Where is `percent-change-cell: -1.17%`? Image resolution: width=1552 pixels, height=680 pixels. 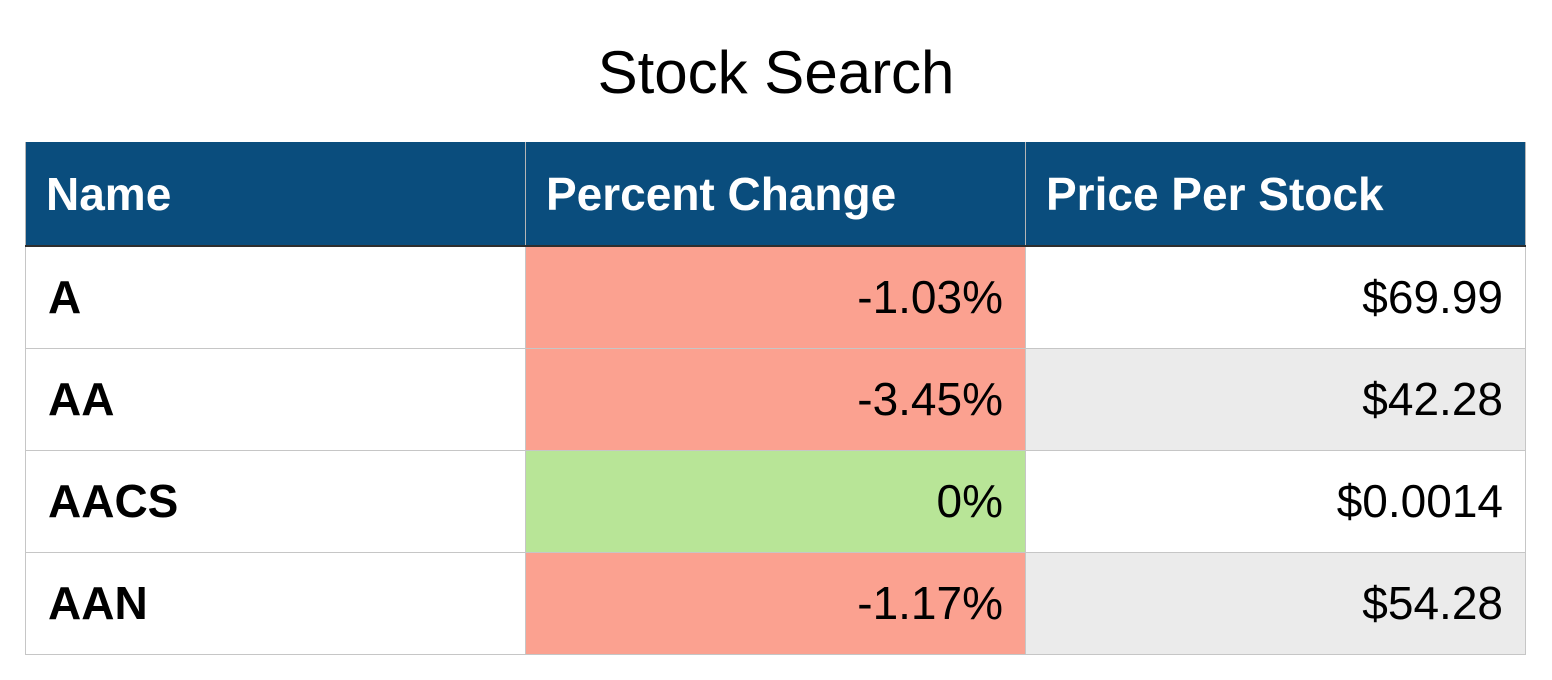 percent-change-cell: -1.17% is located at coordinates (775, 603).